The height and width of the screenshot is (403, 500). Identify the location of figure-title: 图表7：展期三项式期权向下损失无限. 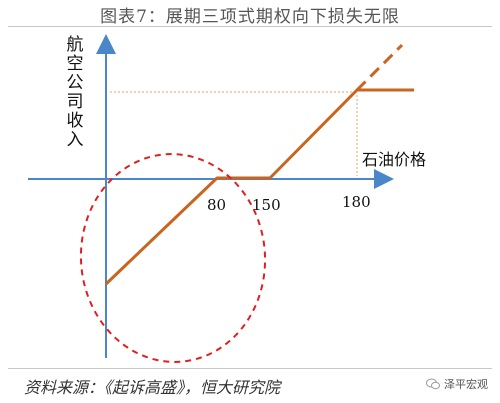
(250, 17).